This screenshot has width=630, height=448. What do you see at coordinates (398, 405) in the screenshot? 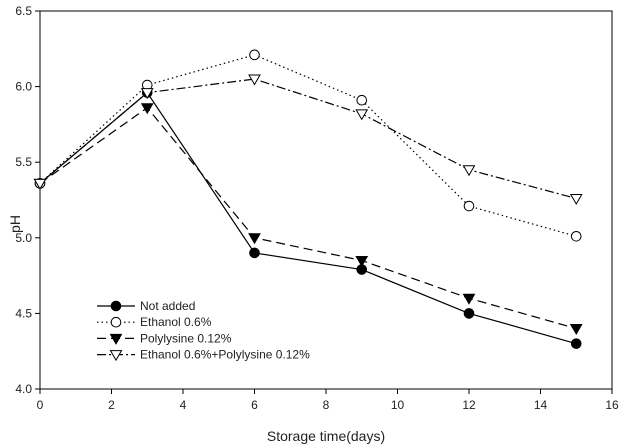
I see `x-tick-label: 10` at bounding box center [398, 405].